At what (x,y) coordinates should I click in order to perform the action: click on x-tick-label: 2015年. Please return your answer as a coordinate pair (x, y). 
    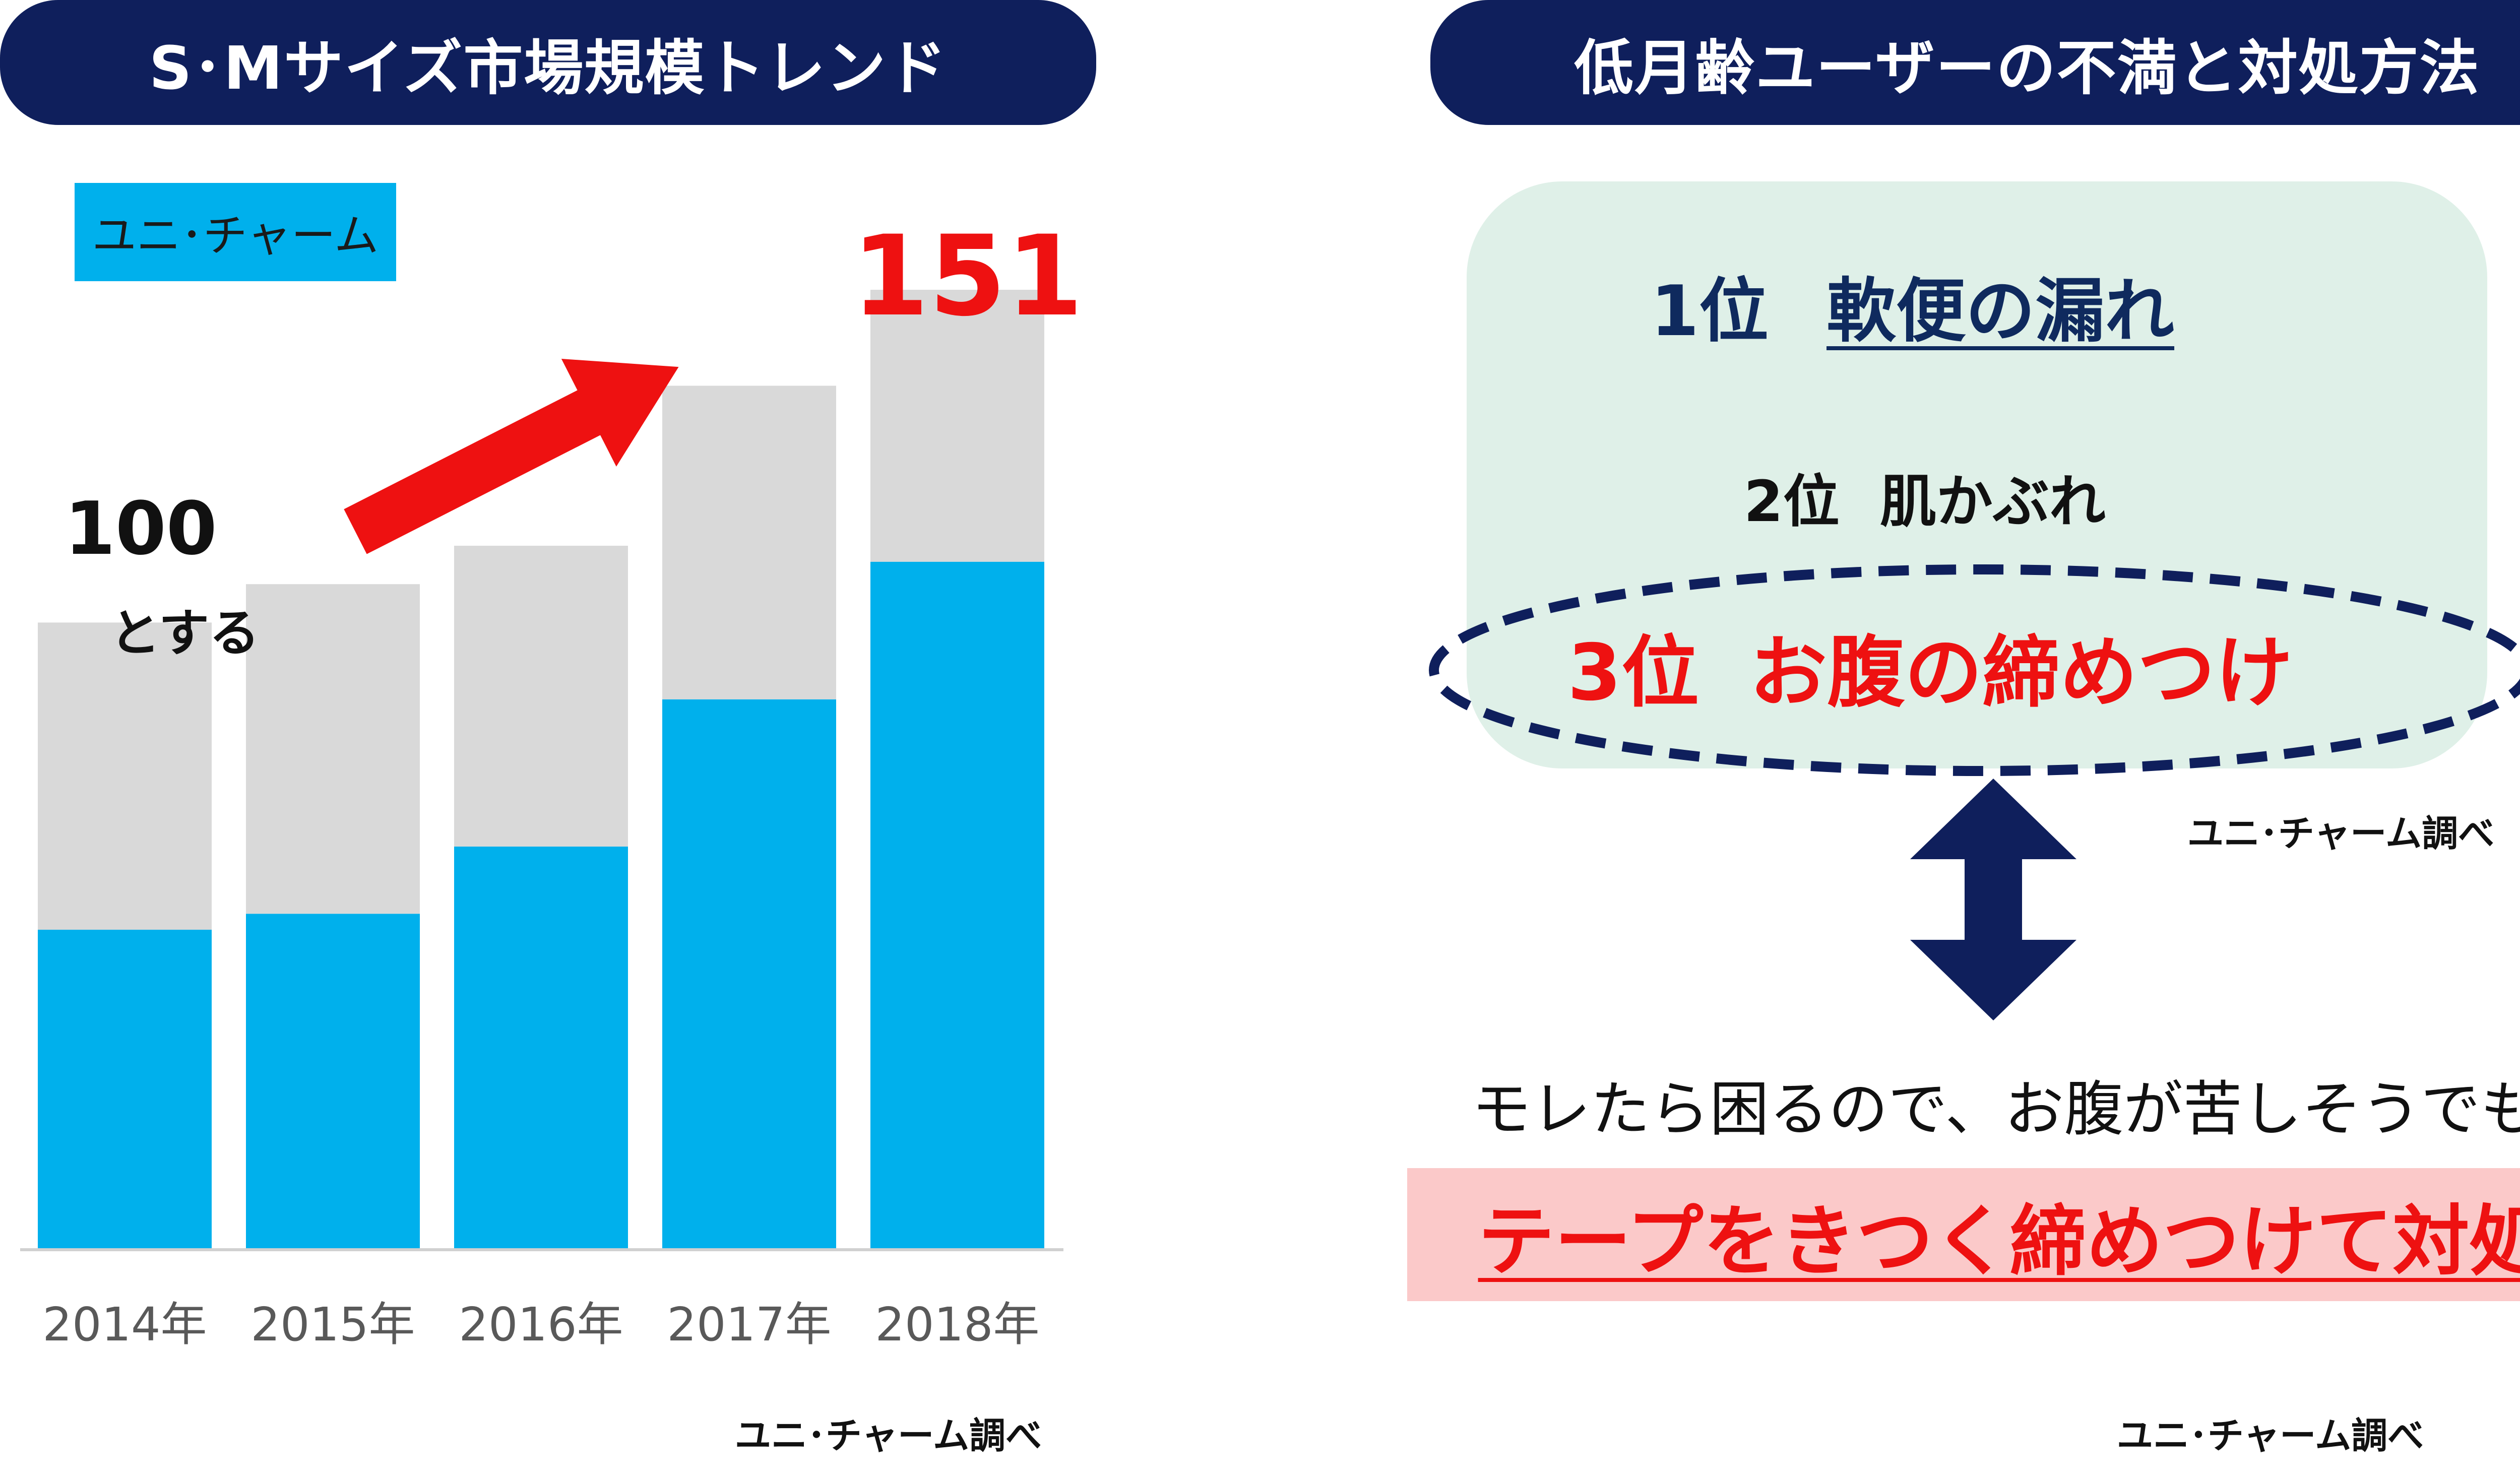
    Looking at the image, I should click on (333, 1325).